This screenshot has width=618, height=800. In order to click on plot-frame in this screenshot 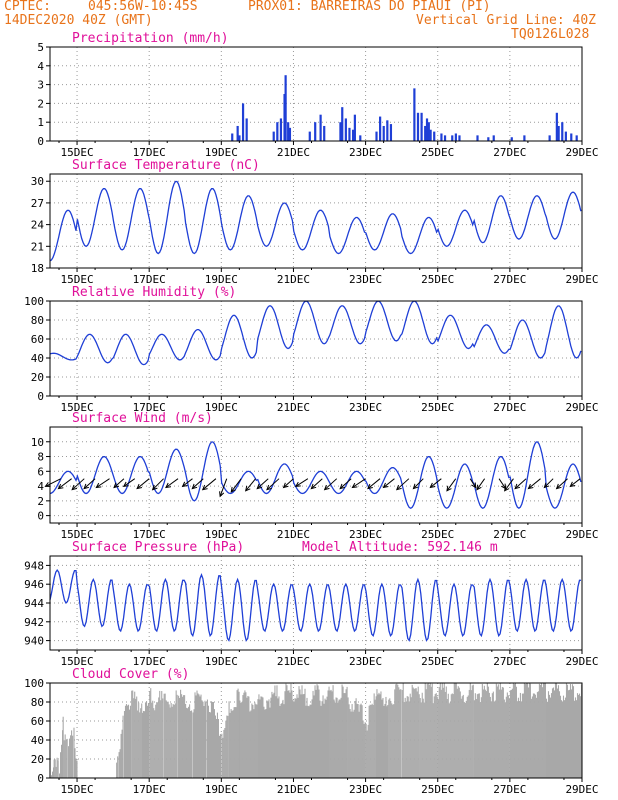, I will do `click(316, 348)`.